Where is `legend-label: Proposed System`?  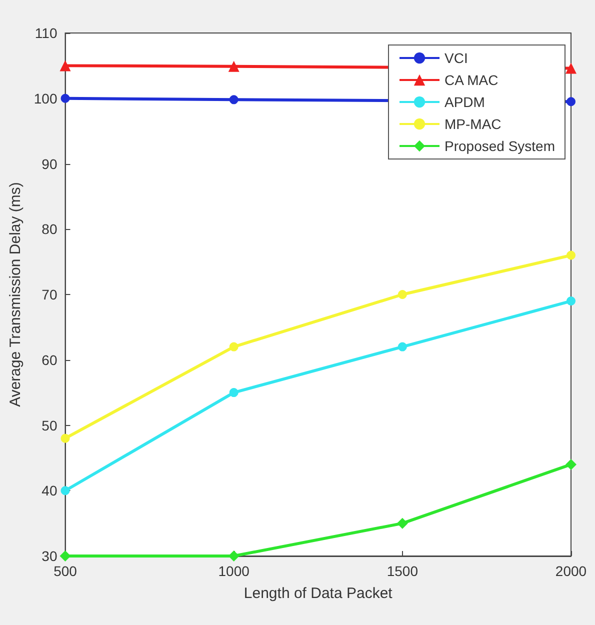 legend-label: Proposed System is located at coordinates (500, 146).